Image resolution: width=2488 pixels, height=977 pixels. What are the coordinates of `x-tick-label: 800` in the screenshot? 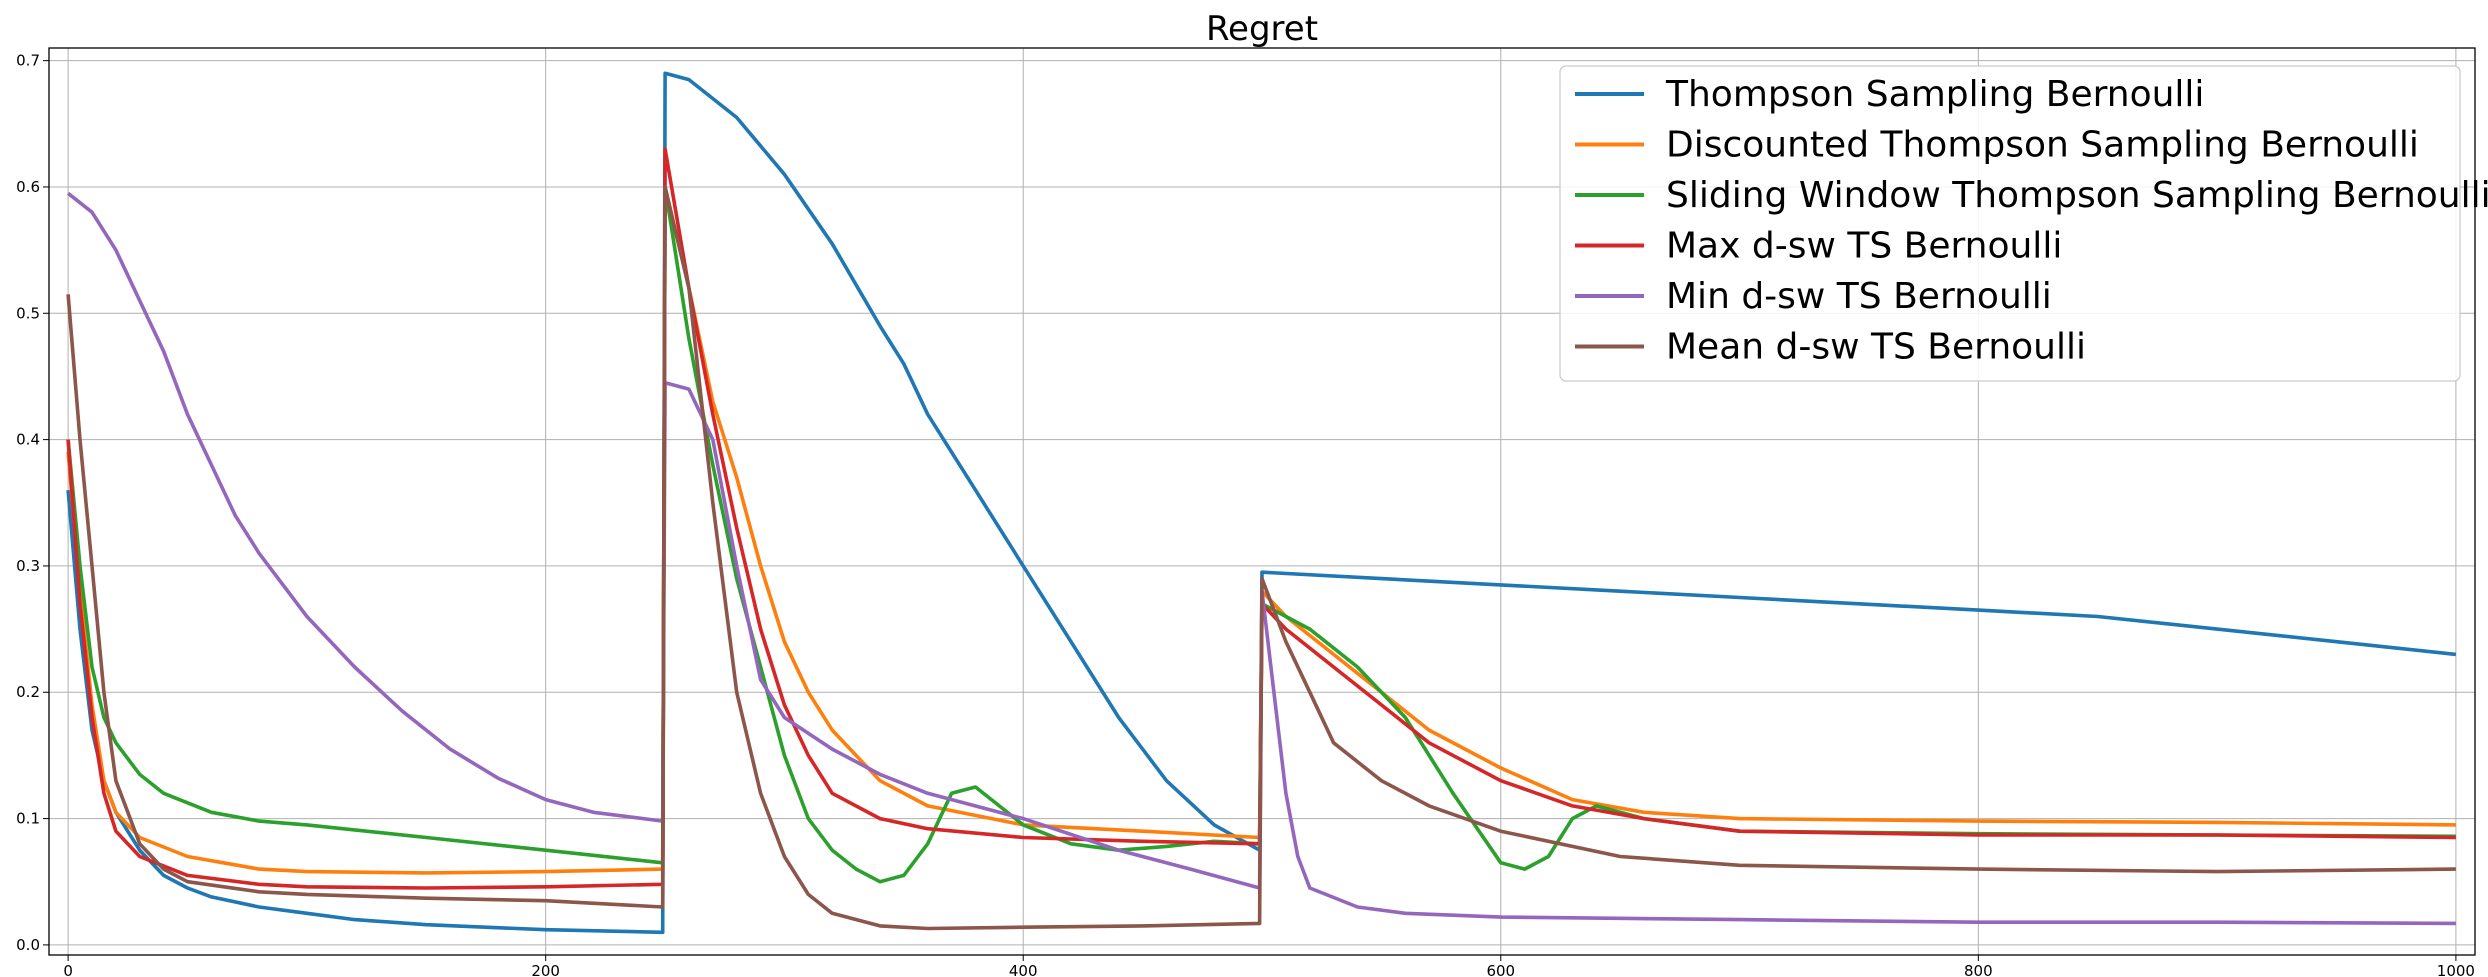 It's located at (1978, 969).